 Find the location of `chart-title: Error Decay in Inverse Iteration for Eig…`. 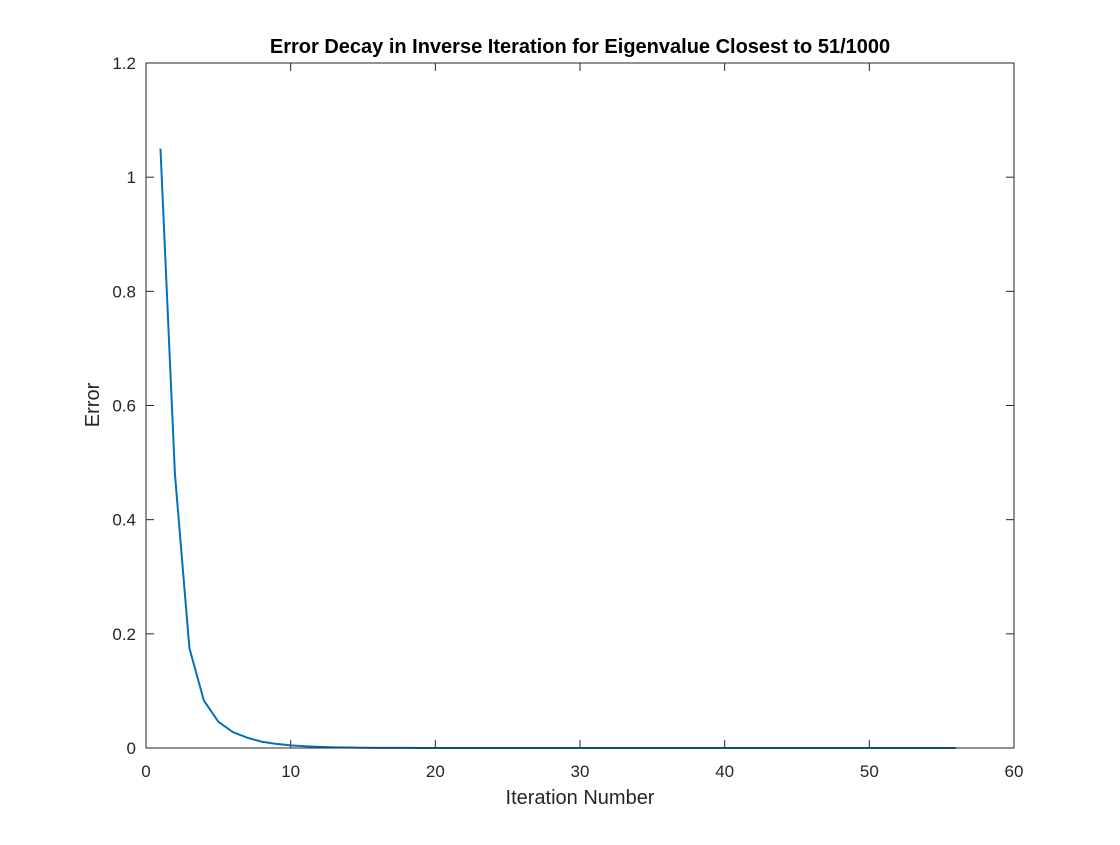

chart-title: Error Decay in Inverse Iteration for Eig… is located at coordinates (580, 47).